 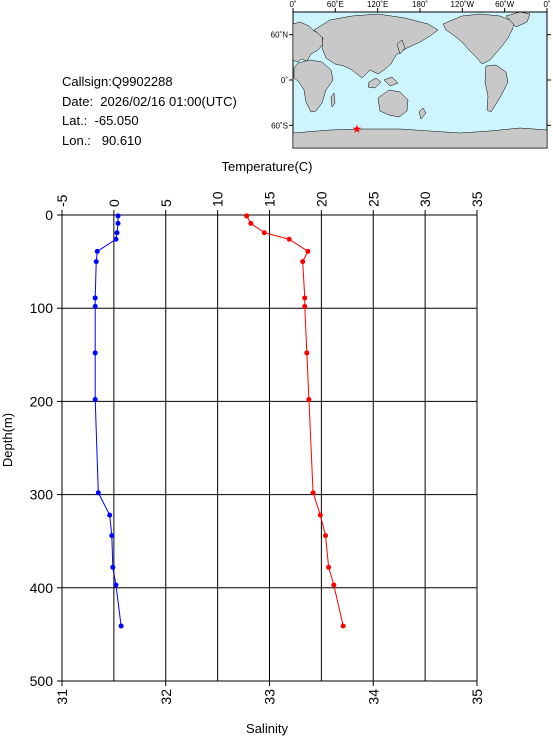 I want to click on map-land, so click(x=420, y=80).